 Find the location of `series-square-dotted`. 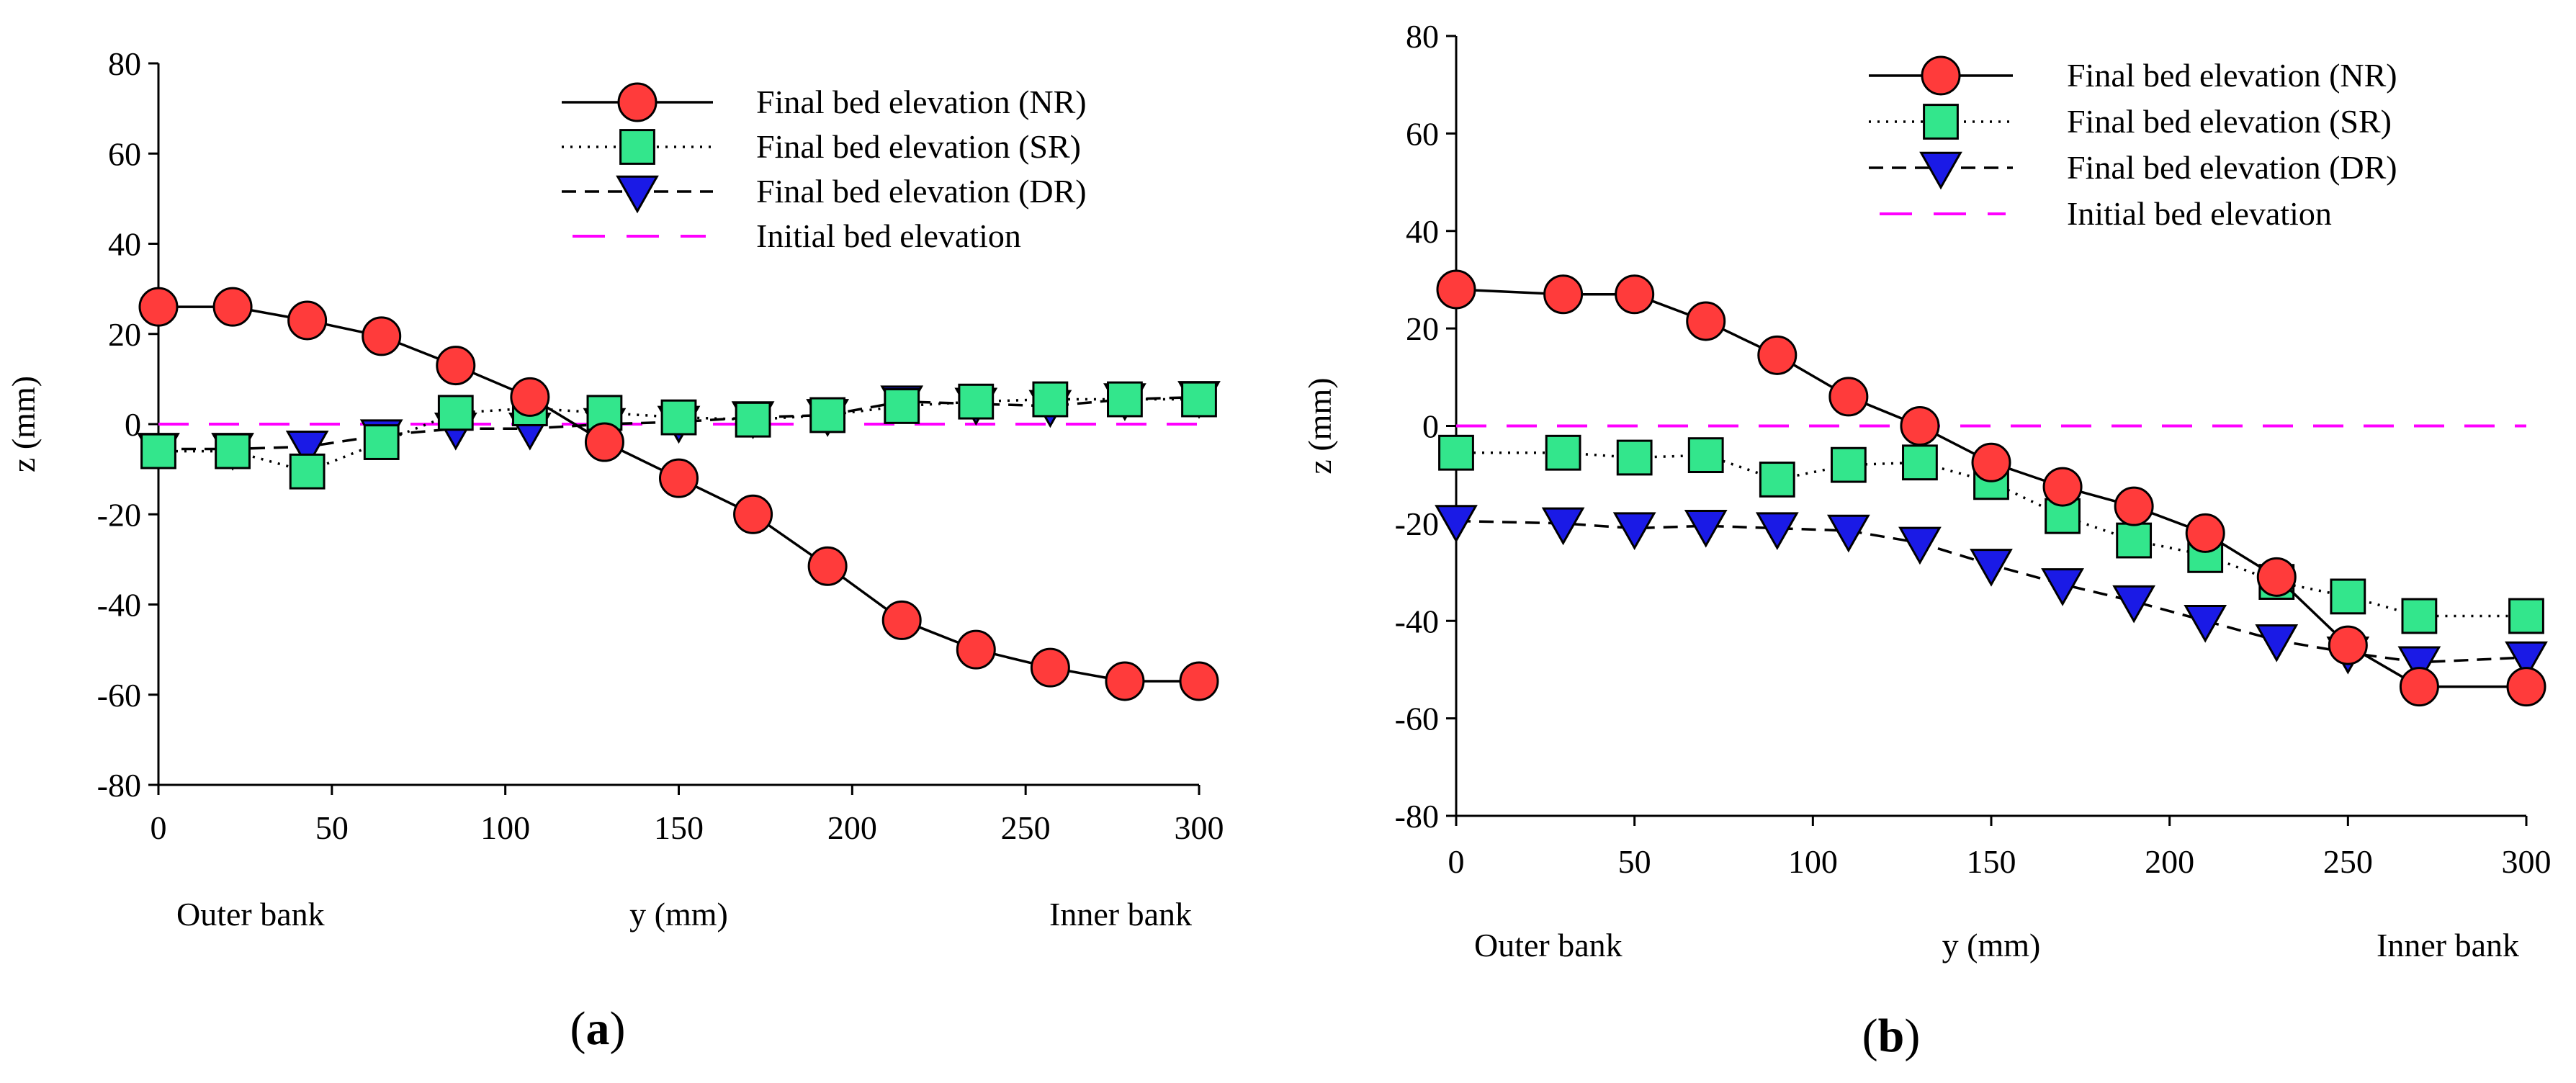

series-square-dotted is located at coordinates (678, 435).